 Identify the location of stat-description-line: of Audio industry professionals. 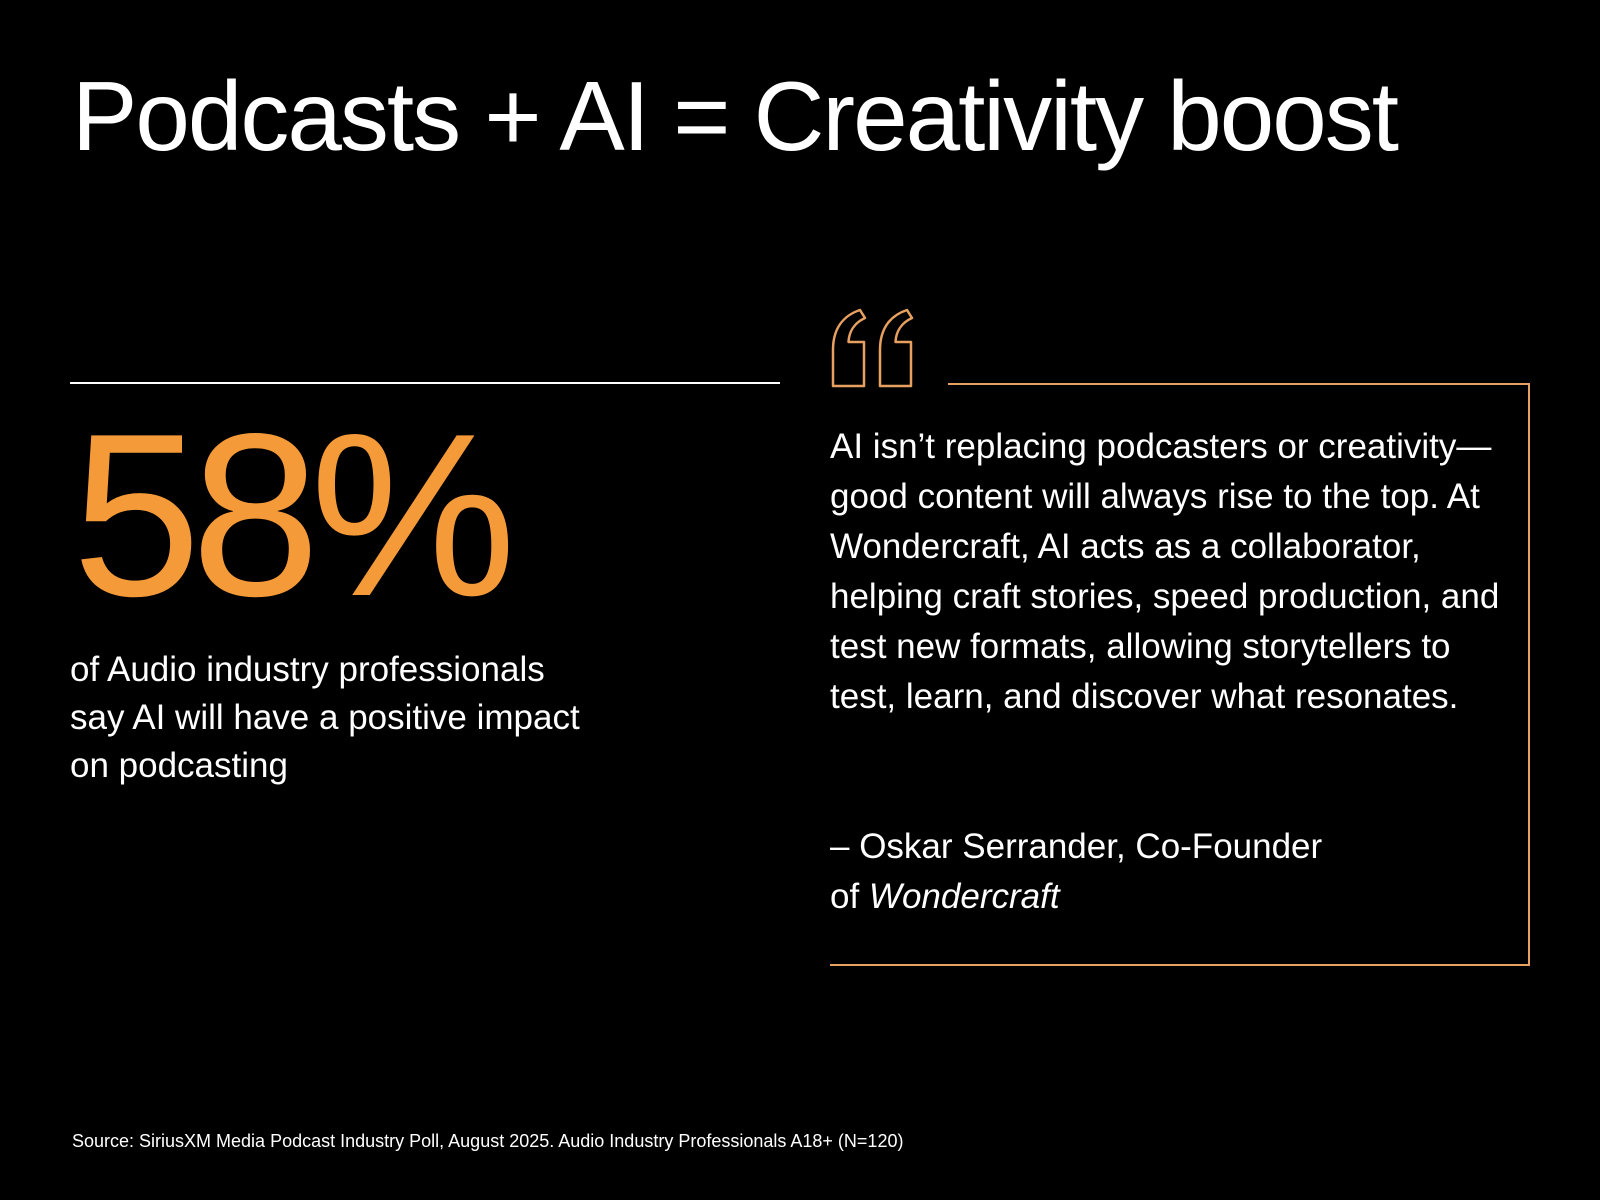
(307, 669).